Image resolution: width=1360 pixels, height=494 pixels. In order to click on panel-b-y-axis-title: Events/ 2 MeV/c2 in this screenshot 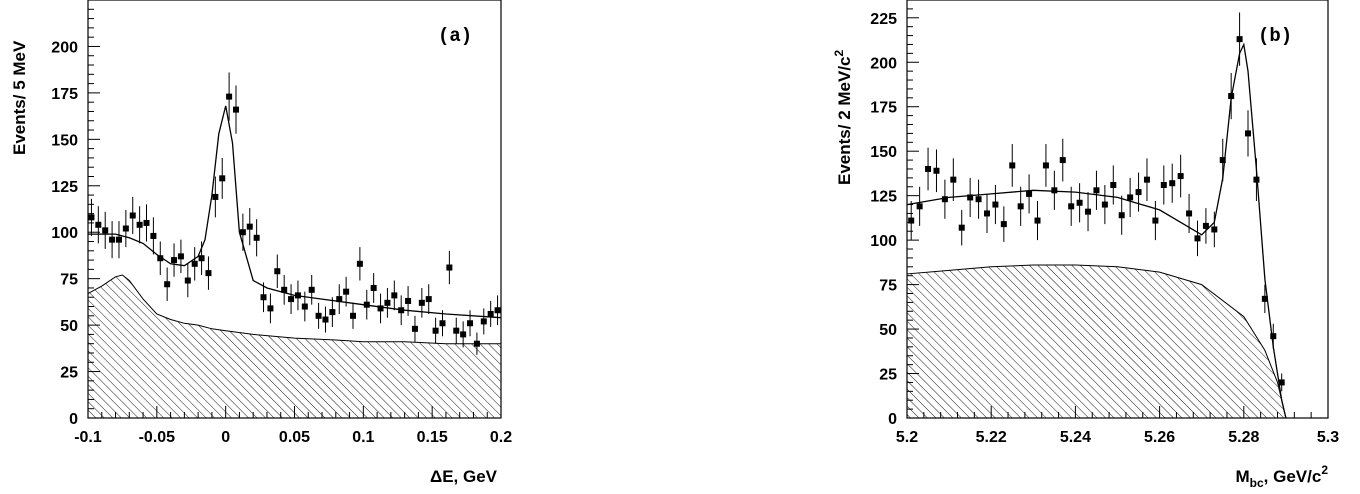, I will do `click(843, 117)`.